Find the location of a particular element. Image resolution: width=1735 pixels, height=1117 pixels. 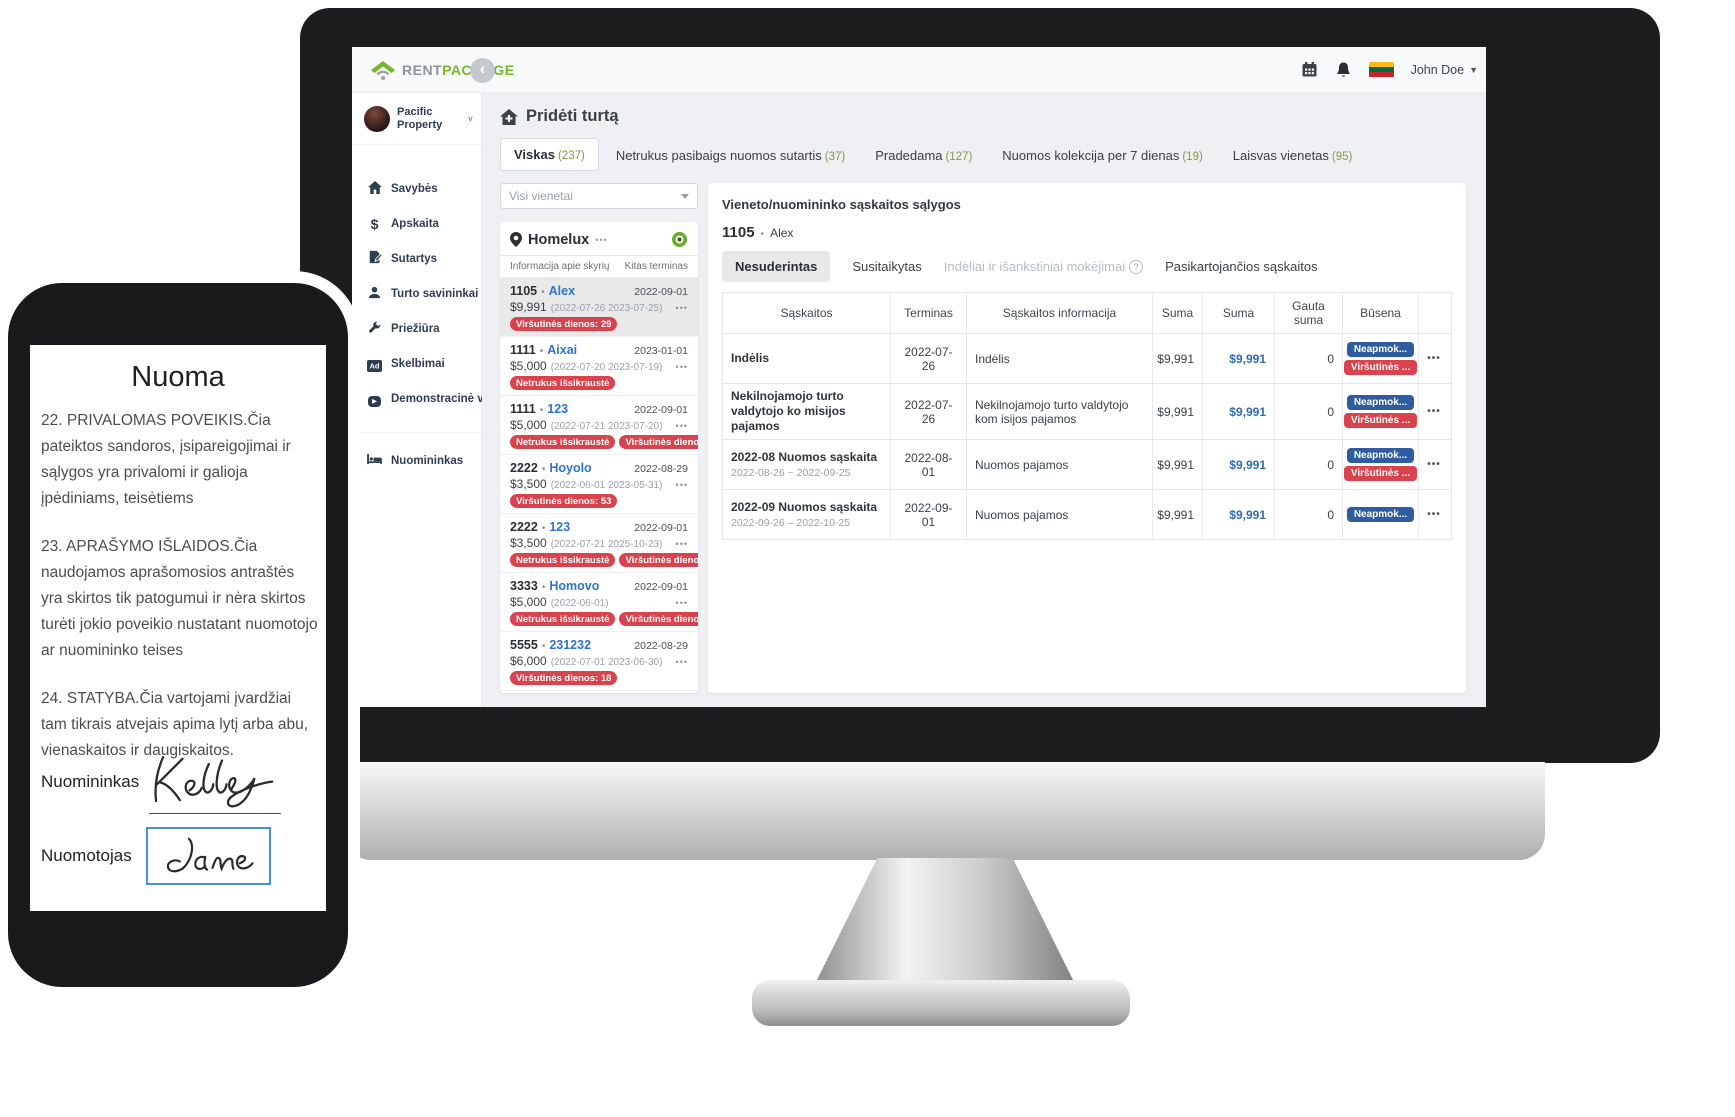

invoice-due-date: 2022-07-26 is located at coordinates (929, 411).